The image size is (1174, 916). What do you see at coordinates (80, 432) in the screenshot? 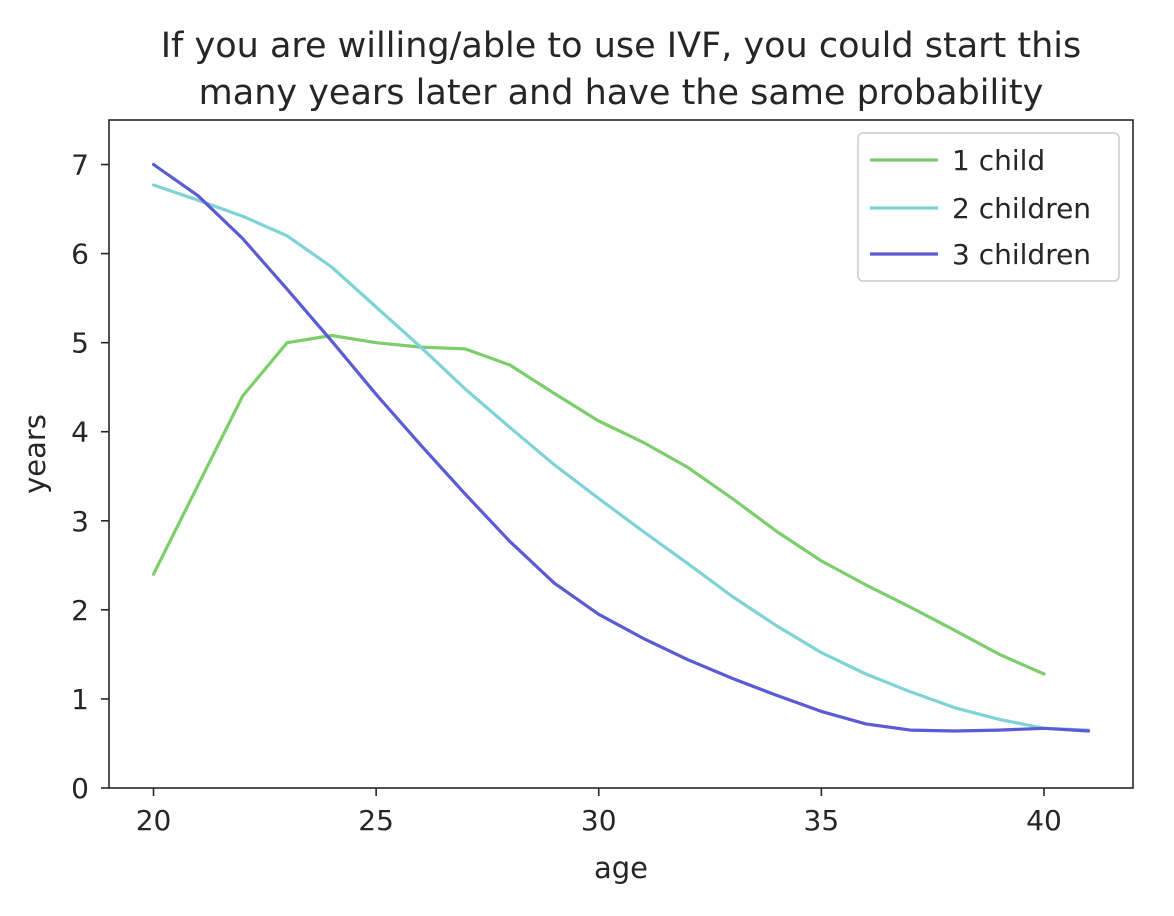
I see `y-tick-label: 4` at bounding box center [80, 432].